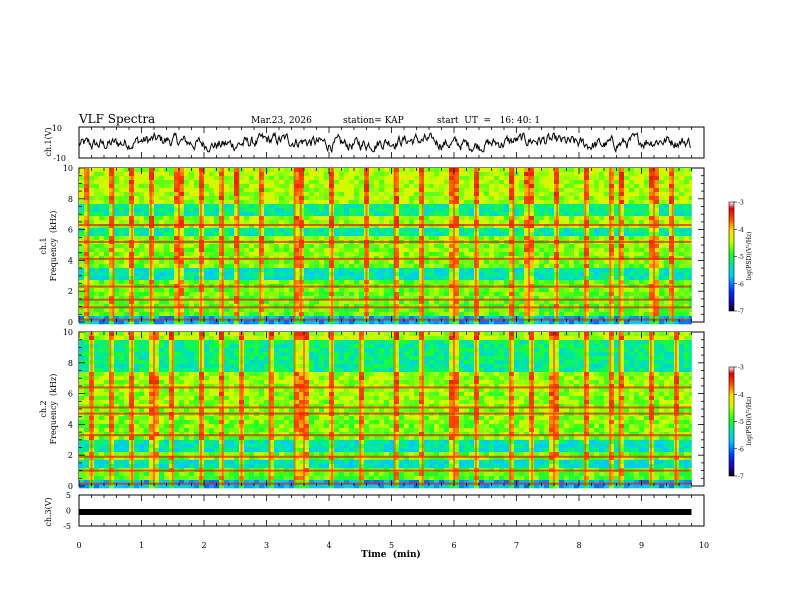  I want to click on impulse-line, so click(332, 245).